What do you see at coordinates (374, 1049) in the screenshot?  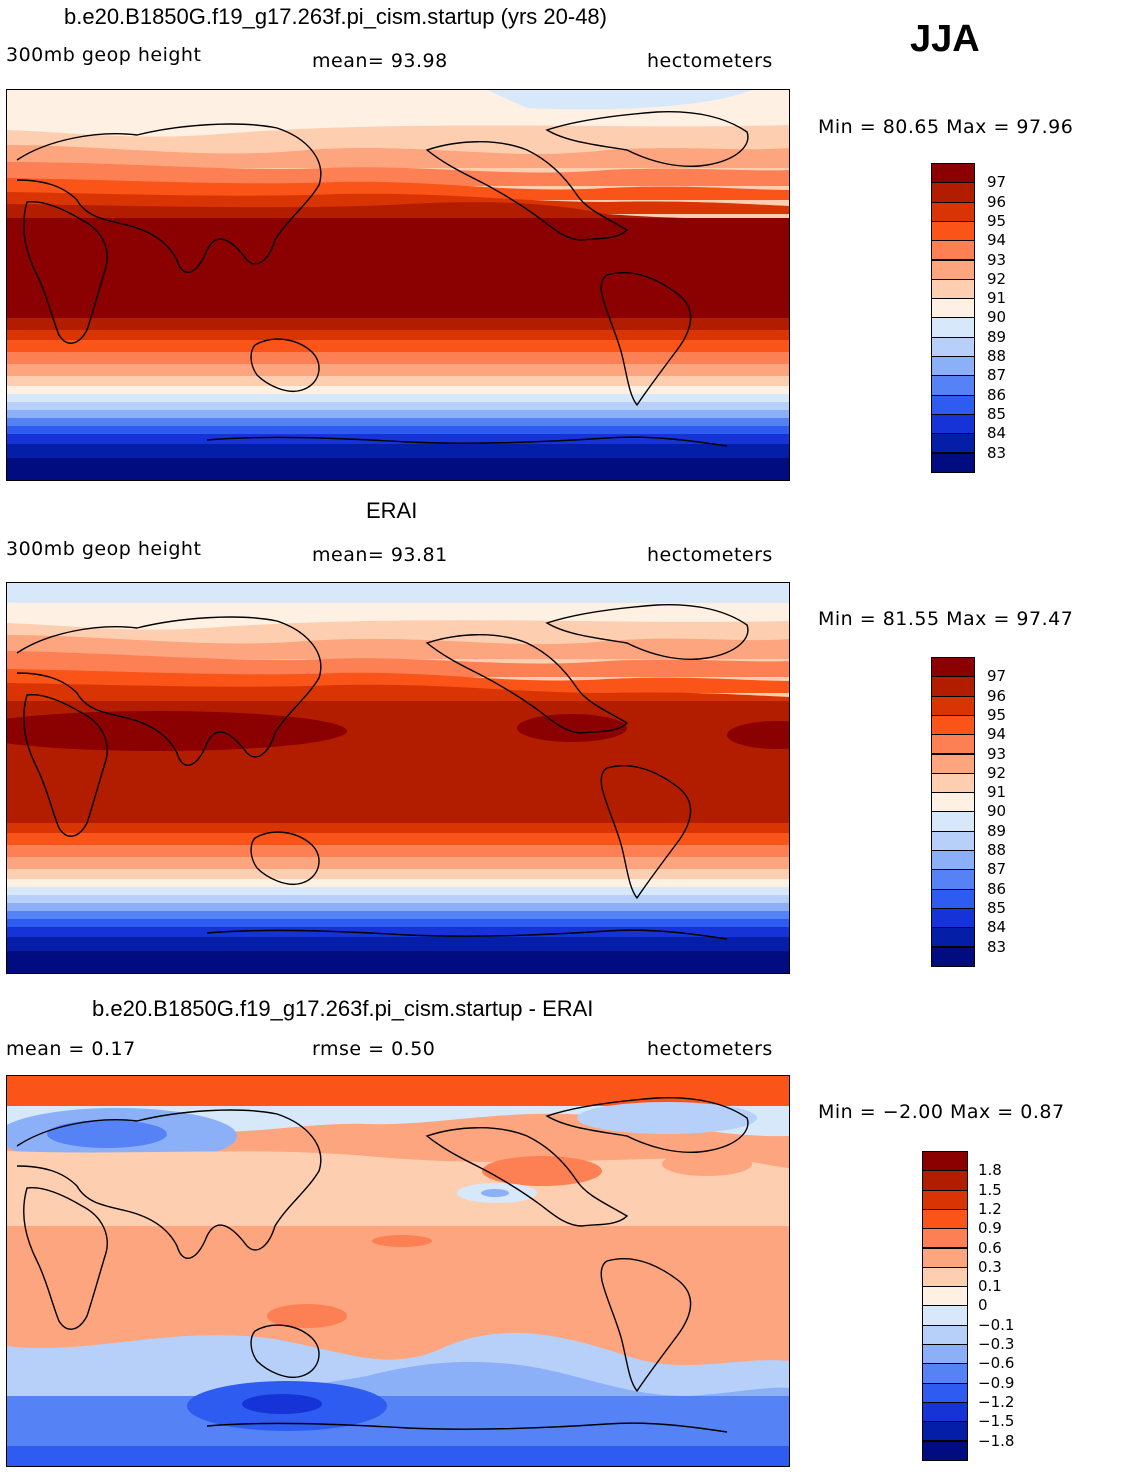 I see `panel3-rmse-label: rmse = 0.50` at bounding box center [374, 1049].